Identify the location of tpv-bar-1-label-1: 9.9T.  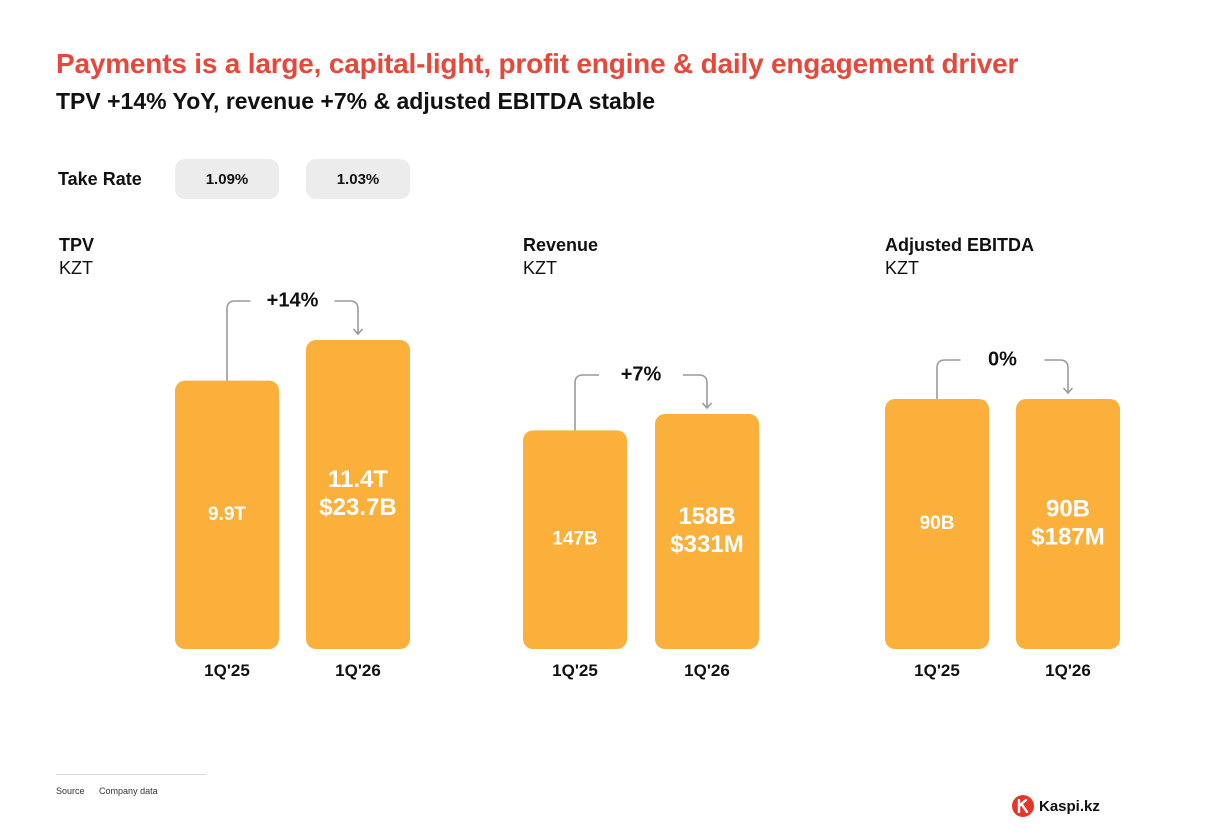
(227, 514).